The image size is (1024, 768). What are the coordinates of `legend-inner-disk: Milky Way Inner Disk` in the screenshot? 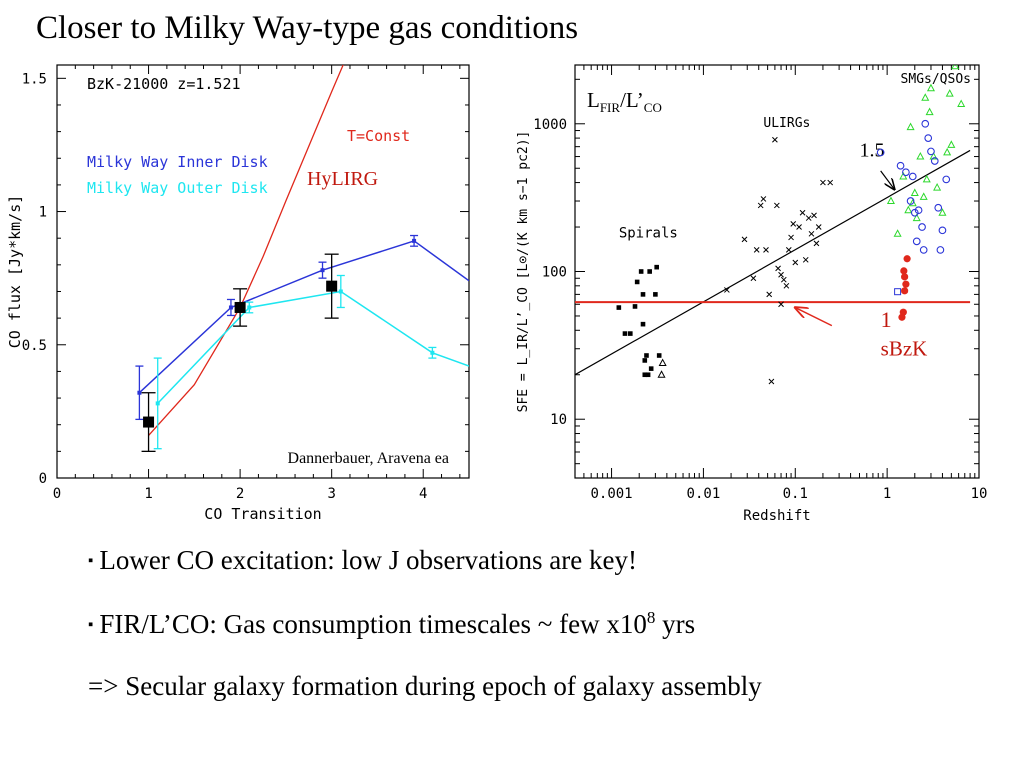 It's located at (177, 162).